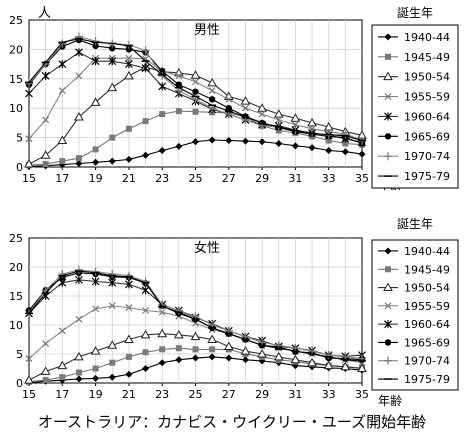 This screenshot has height=437, width=464. What do you see at coordinates (262, 394) in the screenshot?
I see `x-tick-label: 29` at bounding box center [262, 394].